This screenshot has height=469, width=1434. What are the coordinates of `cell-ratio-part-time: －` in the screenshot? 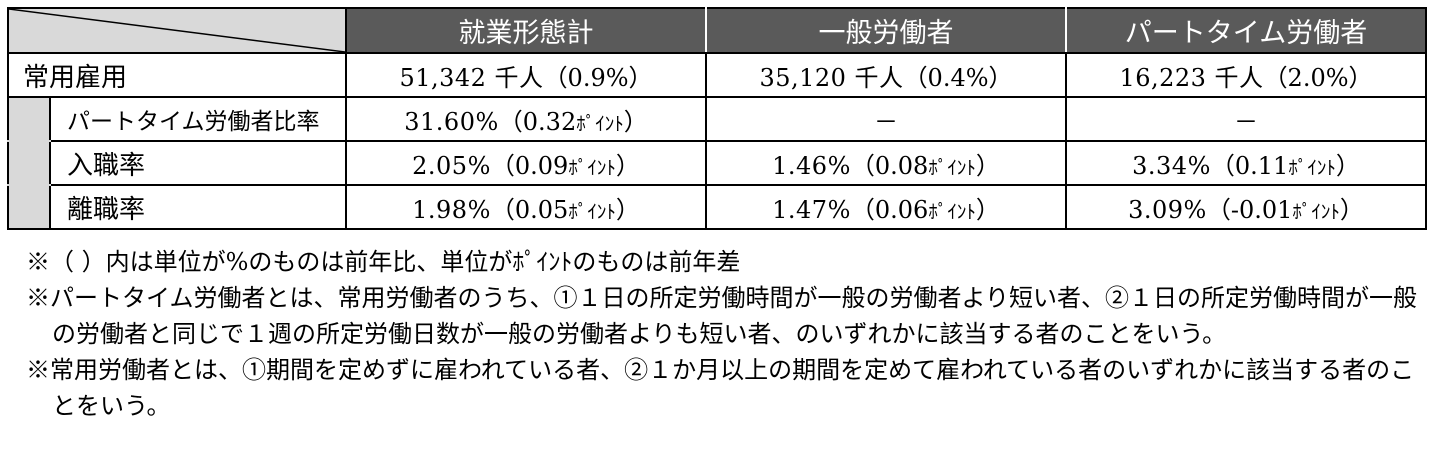 It's located at (1246, 119).